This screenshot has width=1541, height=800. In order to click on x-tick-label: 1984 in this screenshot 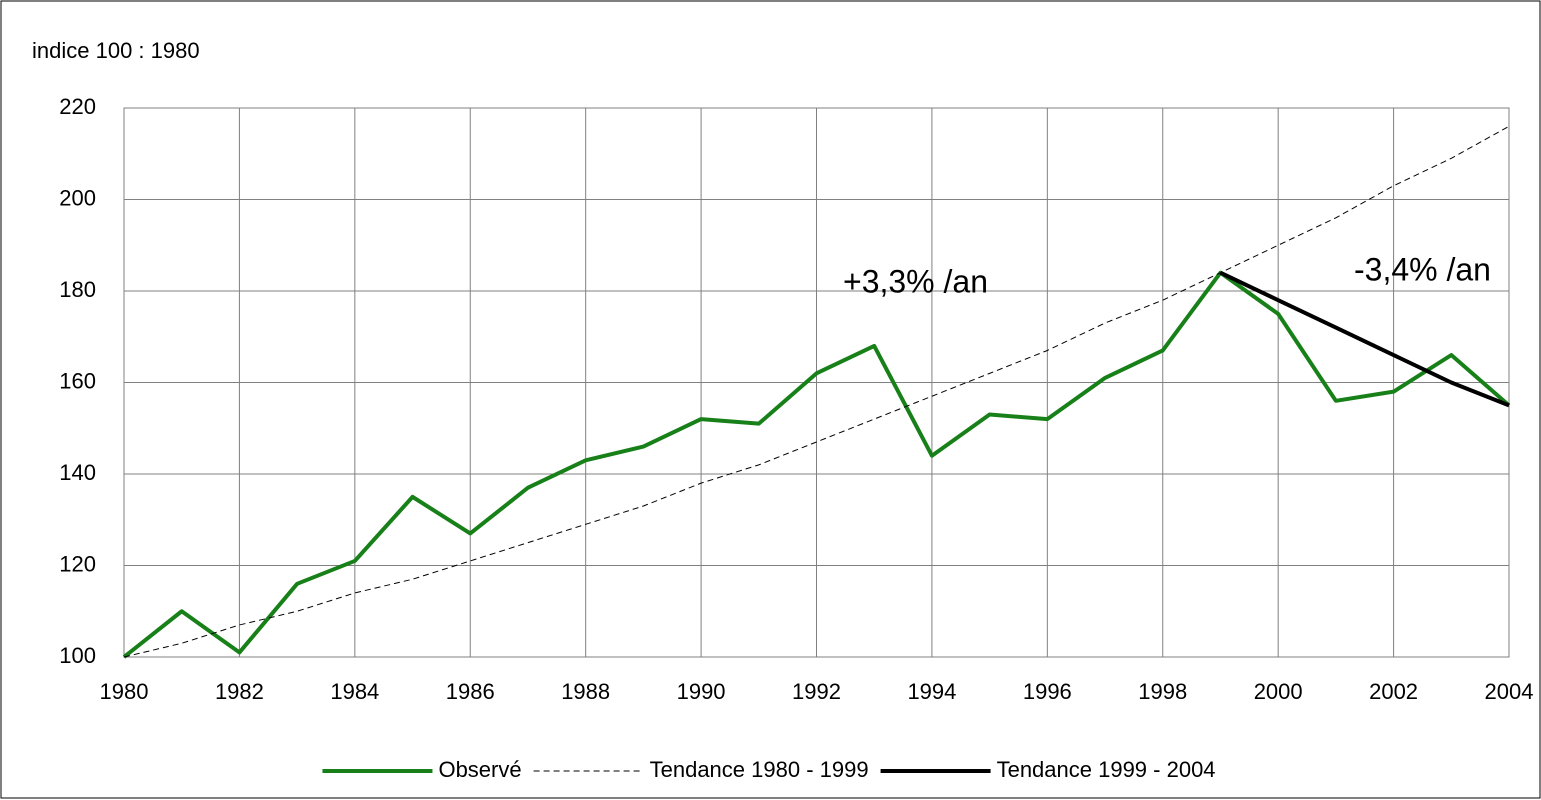, I will do `click(354, 691)`.